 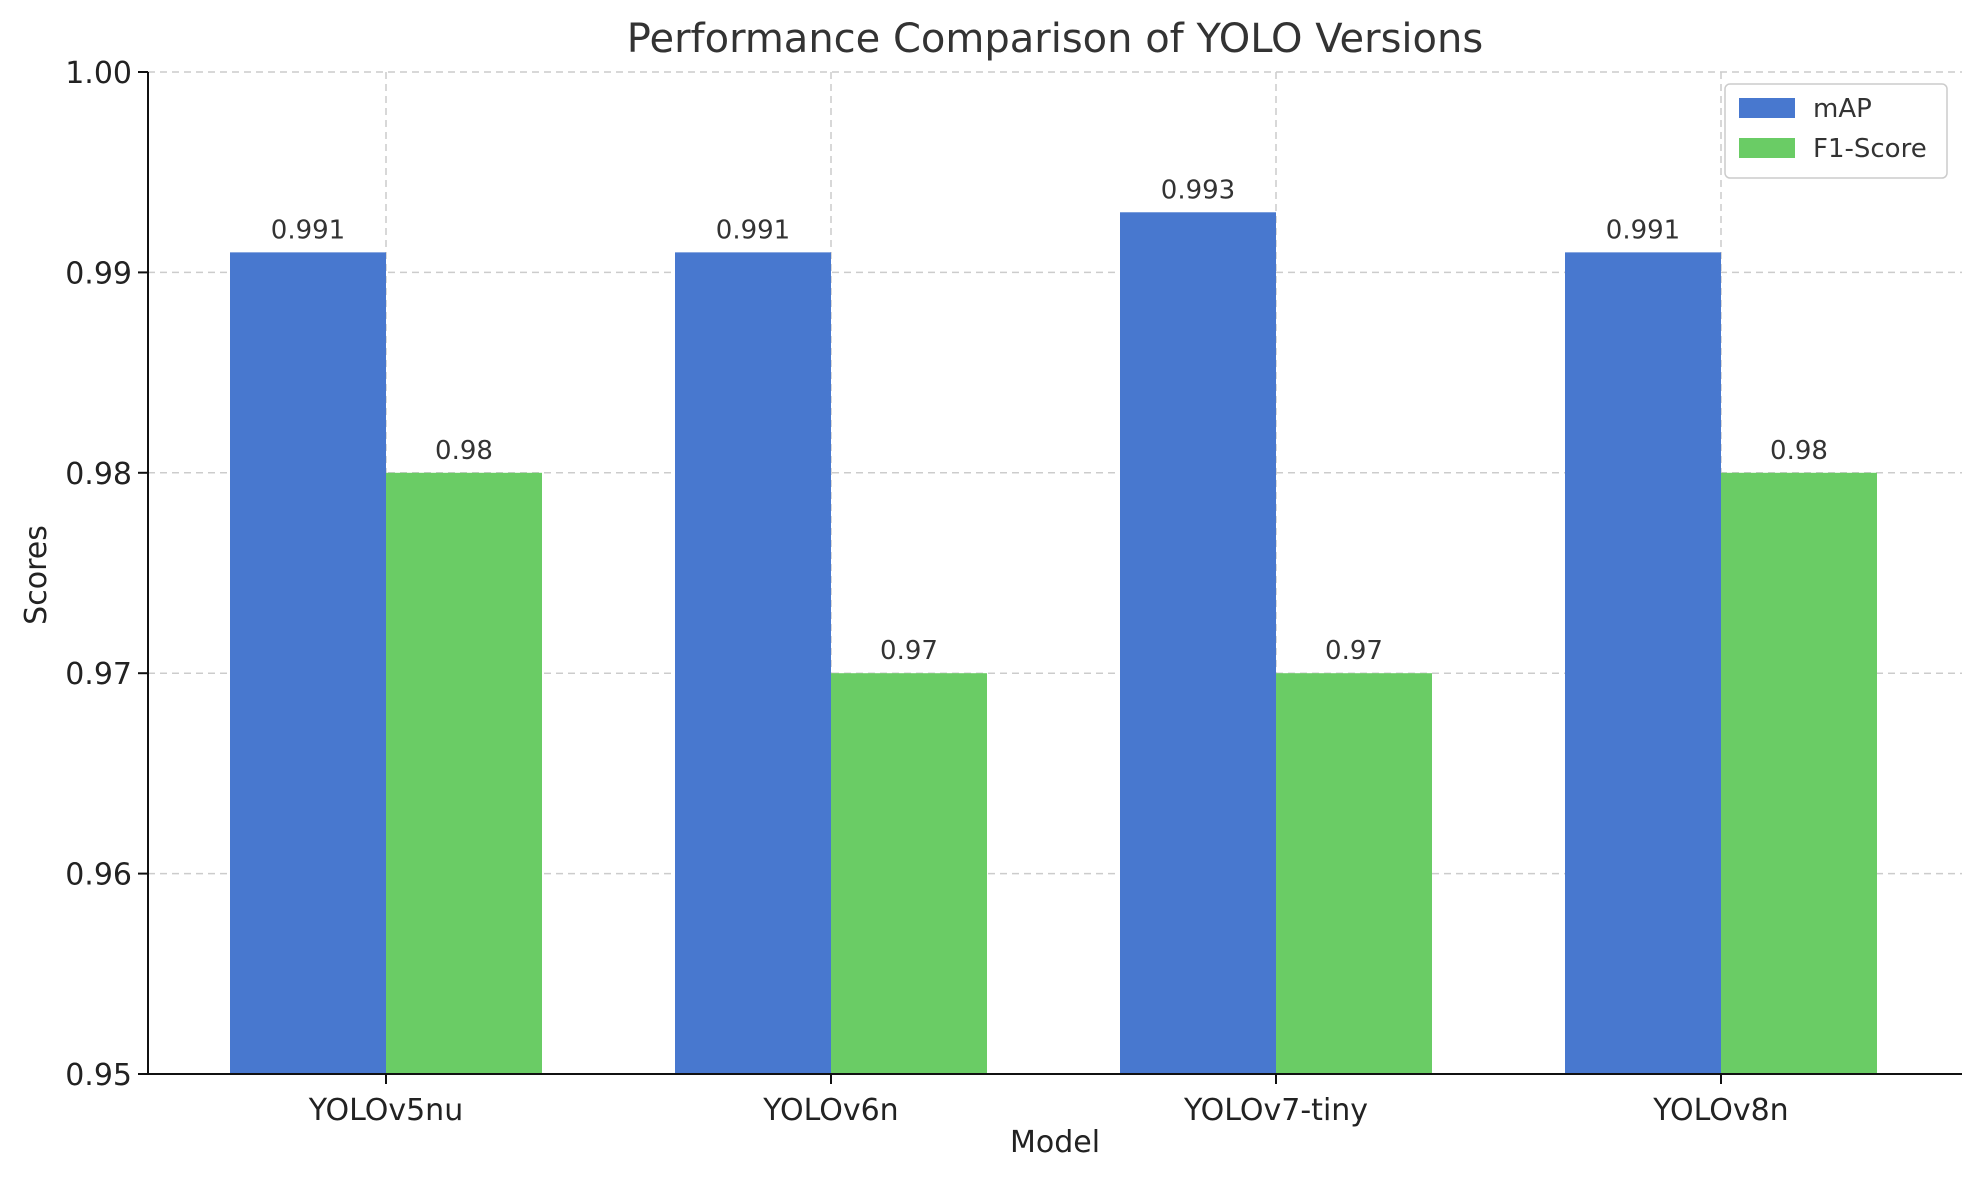 I want to click on x-axis-label: Model, so click(x=1055, y=1142).